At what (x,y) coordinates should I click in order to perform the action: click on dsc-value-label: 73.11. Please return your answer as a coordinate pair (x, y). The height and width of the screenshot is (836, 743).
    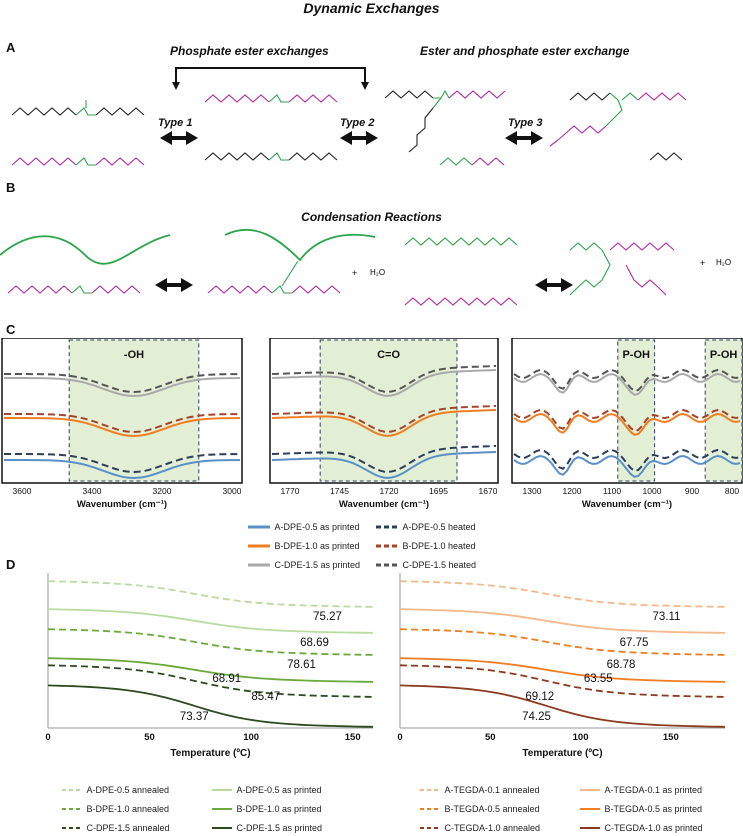
    Looking at the image, I should click on (667, 617).